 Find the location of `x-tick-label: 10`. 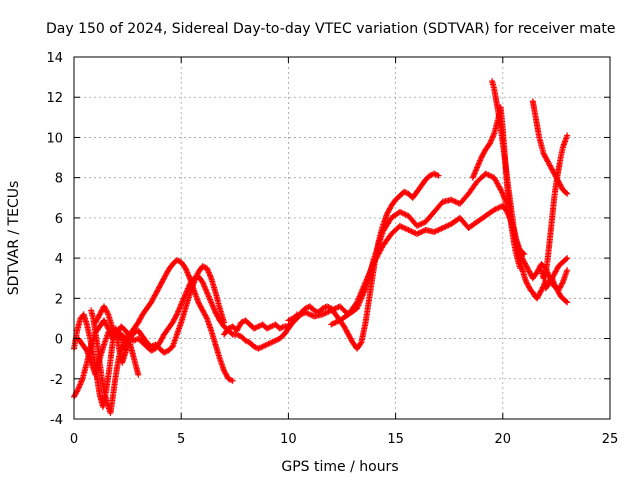

x-tick-label: 10 is located at coordinates (288, 439).